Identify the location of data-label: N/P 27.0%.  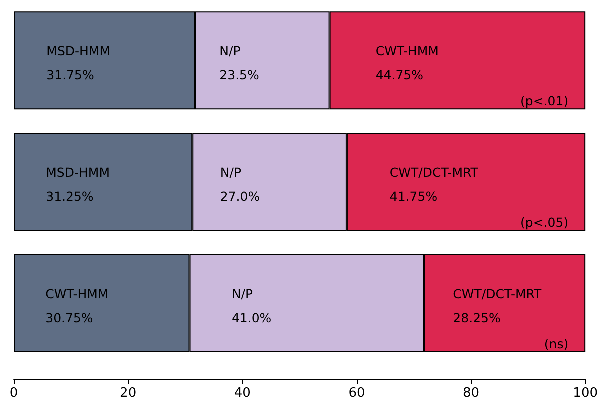
(240, 184).